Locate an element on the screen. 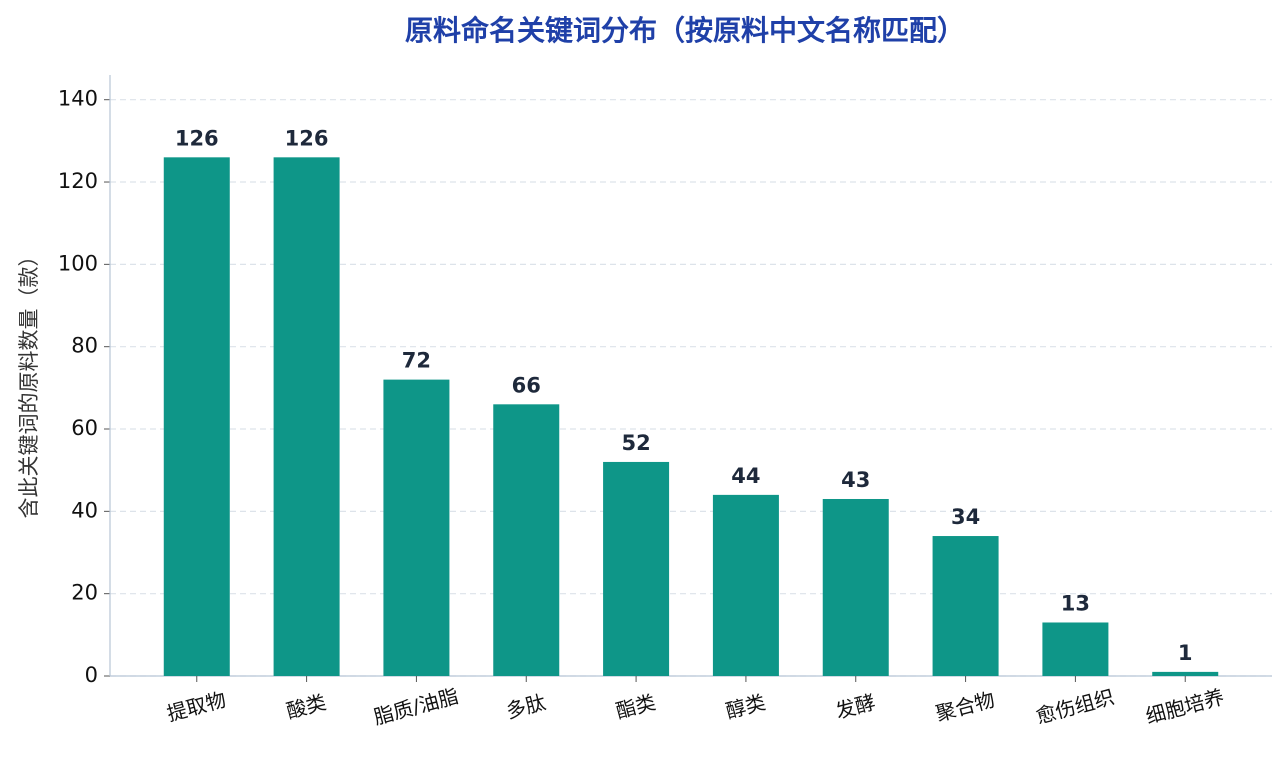 The height and width of the screenshot is (758, 1287). y-tick-label: 0 is located at coordinates (91, 675).